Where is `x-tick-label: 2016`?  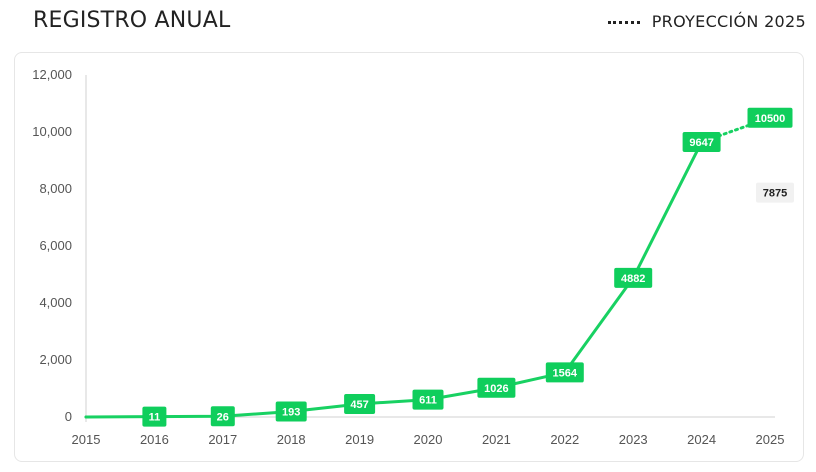 x-tick-label: 2016 is located at coordinates (154, 439).